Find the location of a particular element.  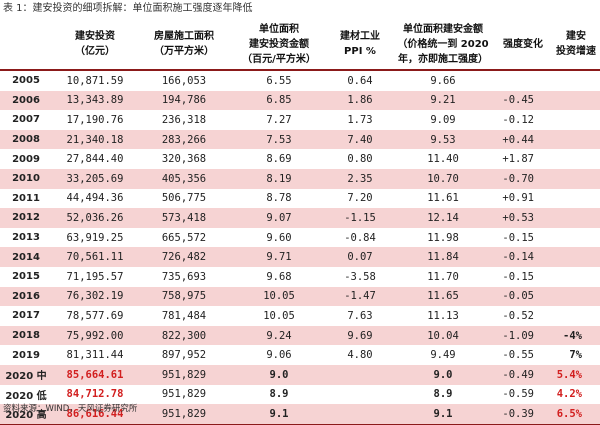

area-cell: 320,368 is located at coordinates (184, 159).